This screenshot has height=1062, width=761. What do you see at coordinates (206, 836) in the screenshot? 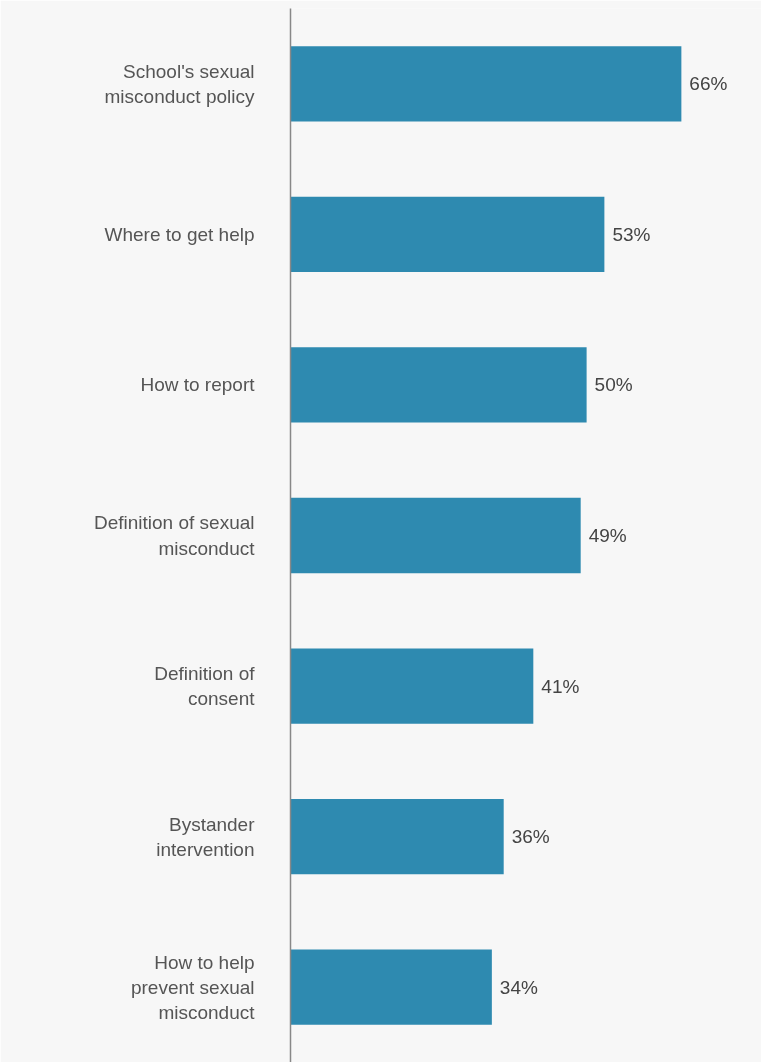
I see `y-tick-label: Bystander intervention` at bounding box center [206, 836].